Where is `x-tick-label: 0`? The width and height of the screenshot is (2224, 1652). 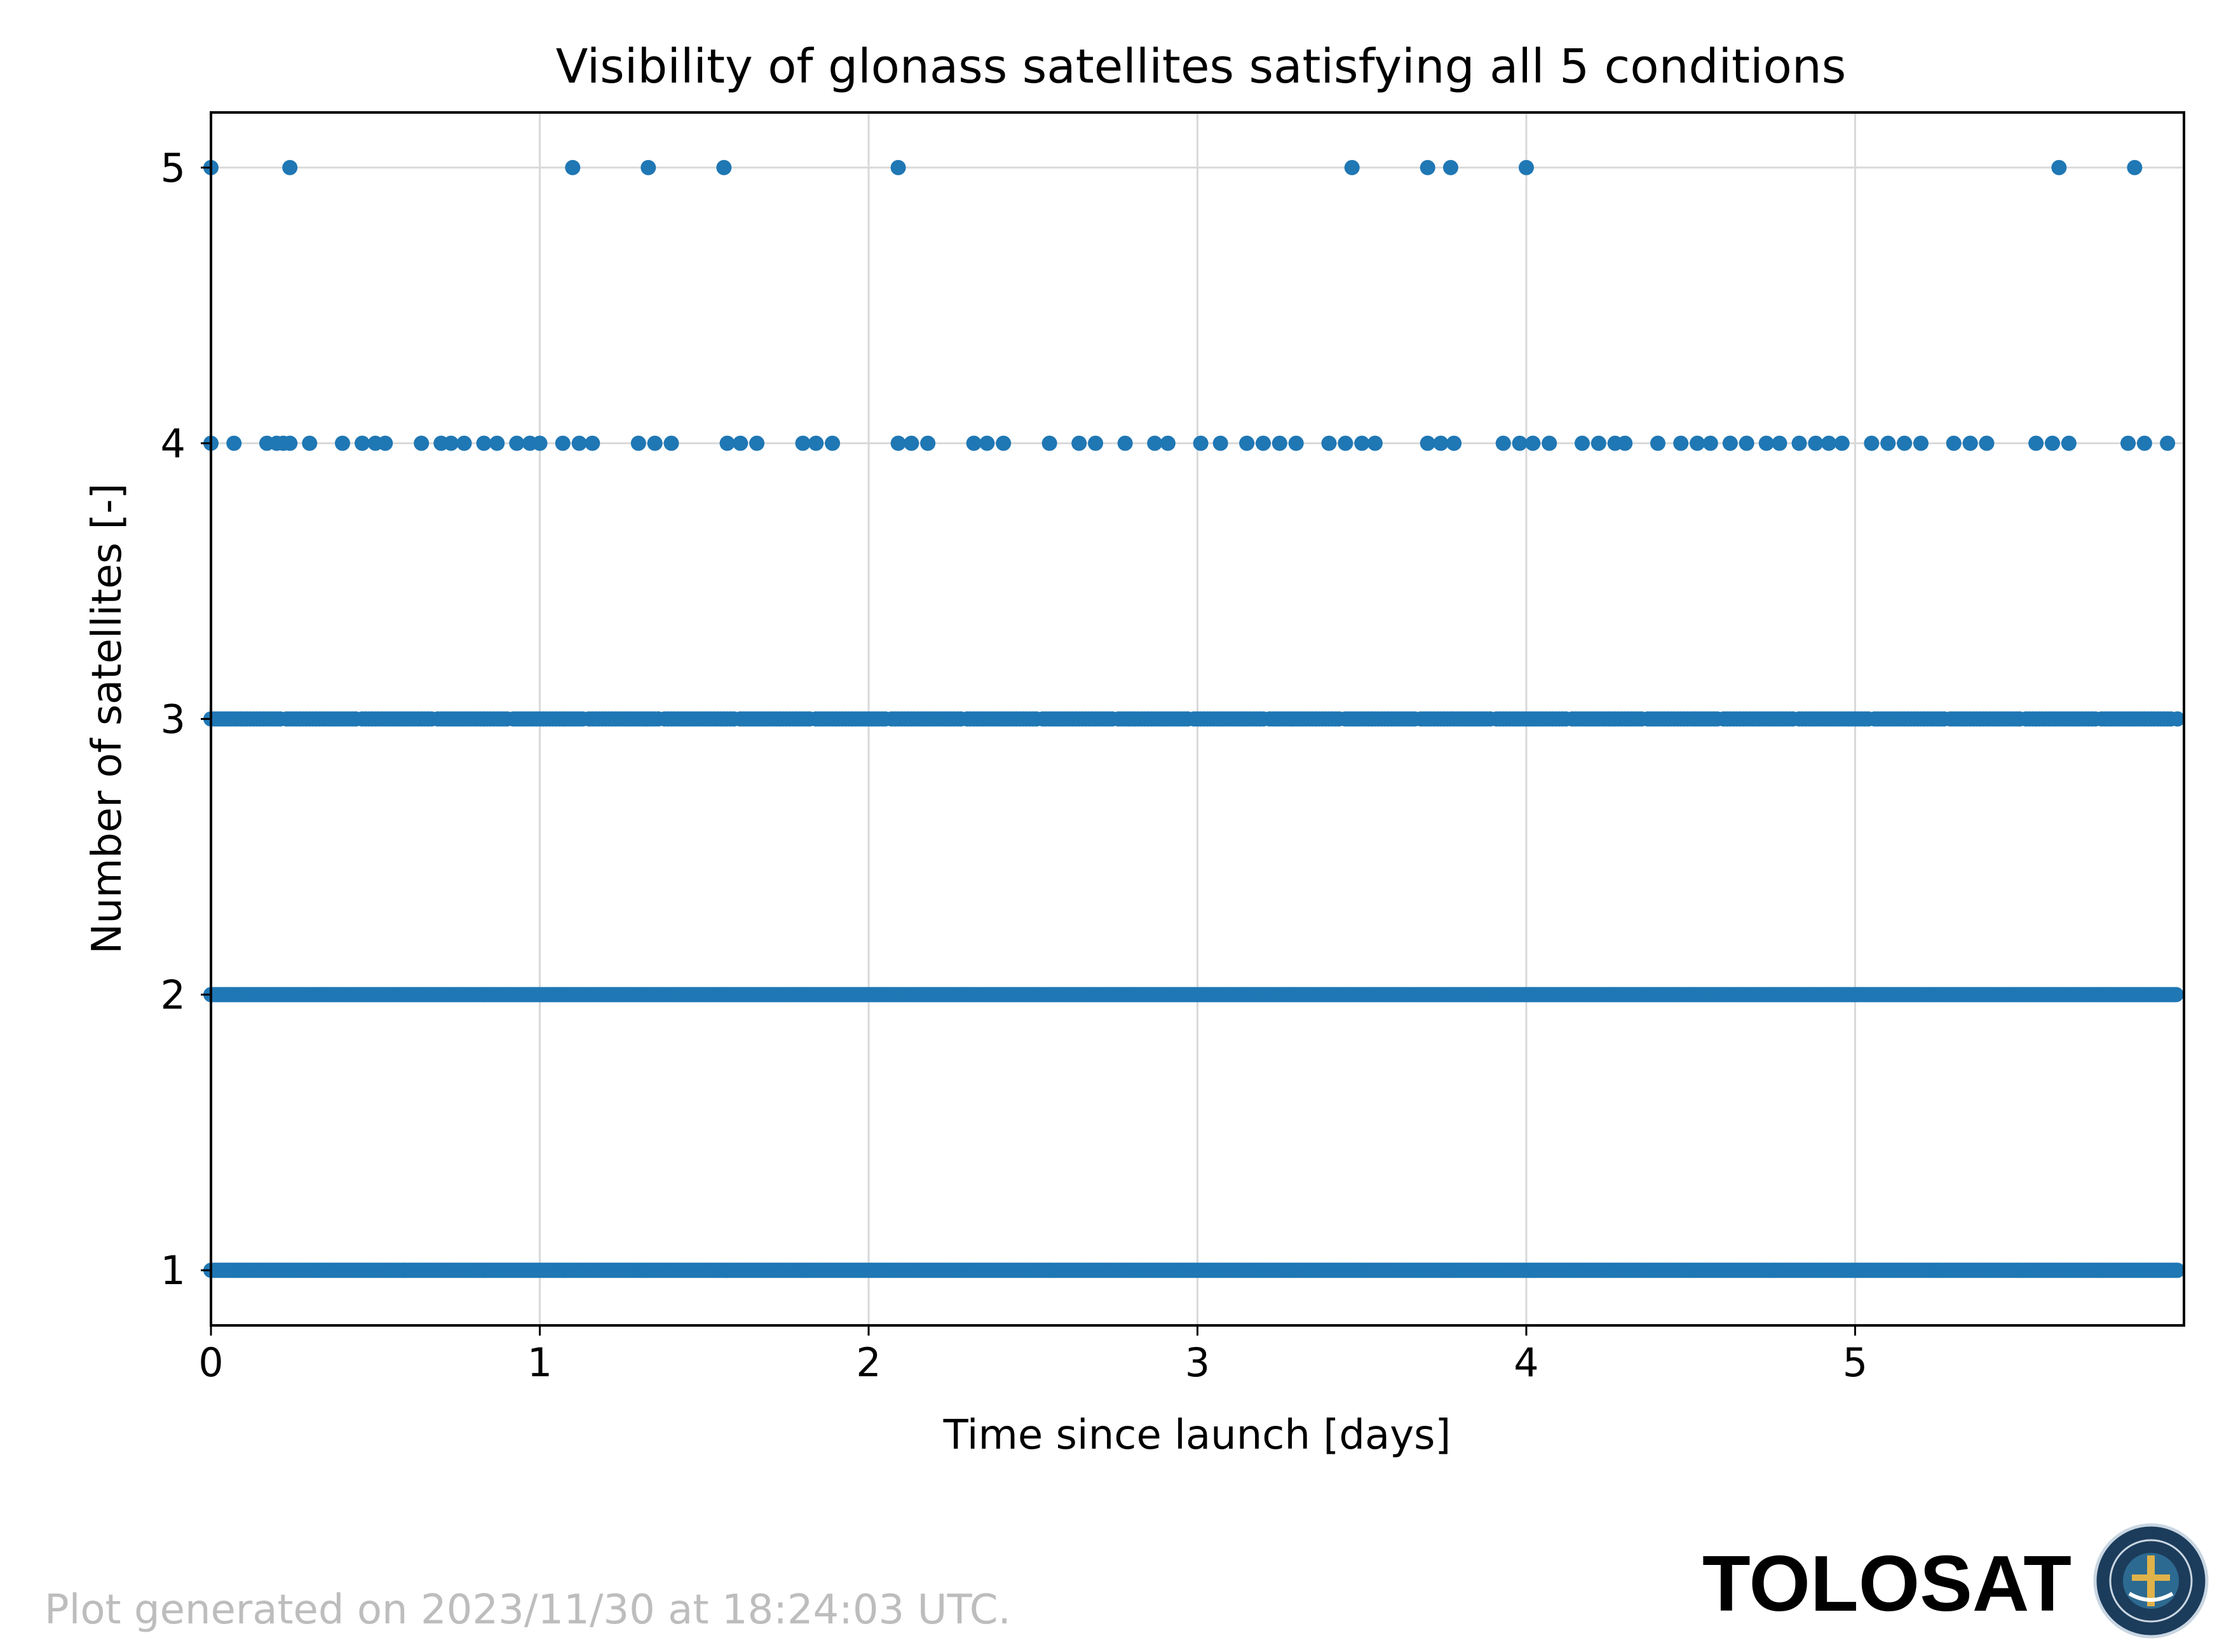 x-tick-label: 0 is located at coordinates (210, 1362).